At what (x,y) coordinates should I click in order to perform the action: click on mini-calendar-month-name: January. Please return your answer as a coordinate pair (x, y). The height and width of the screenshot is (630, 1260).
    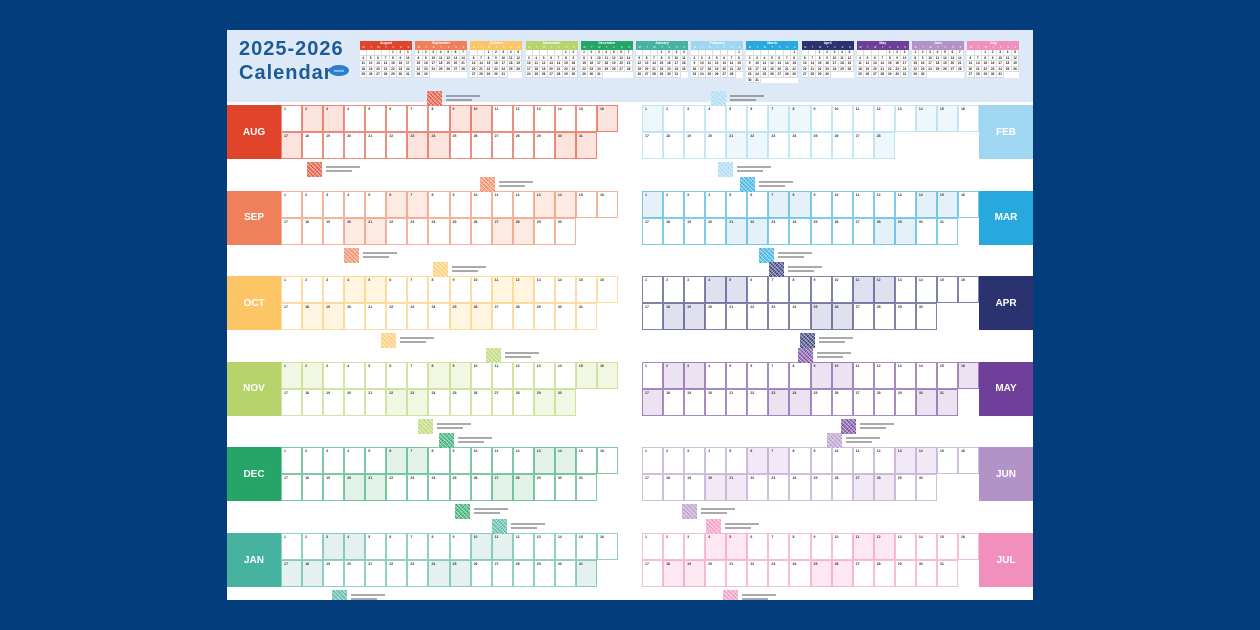
    Looking at the image, I should click on (662, 43).